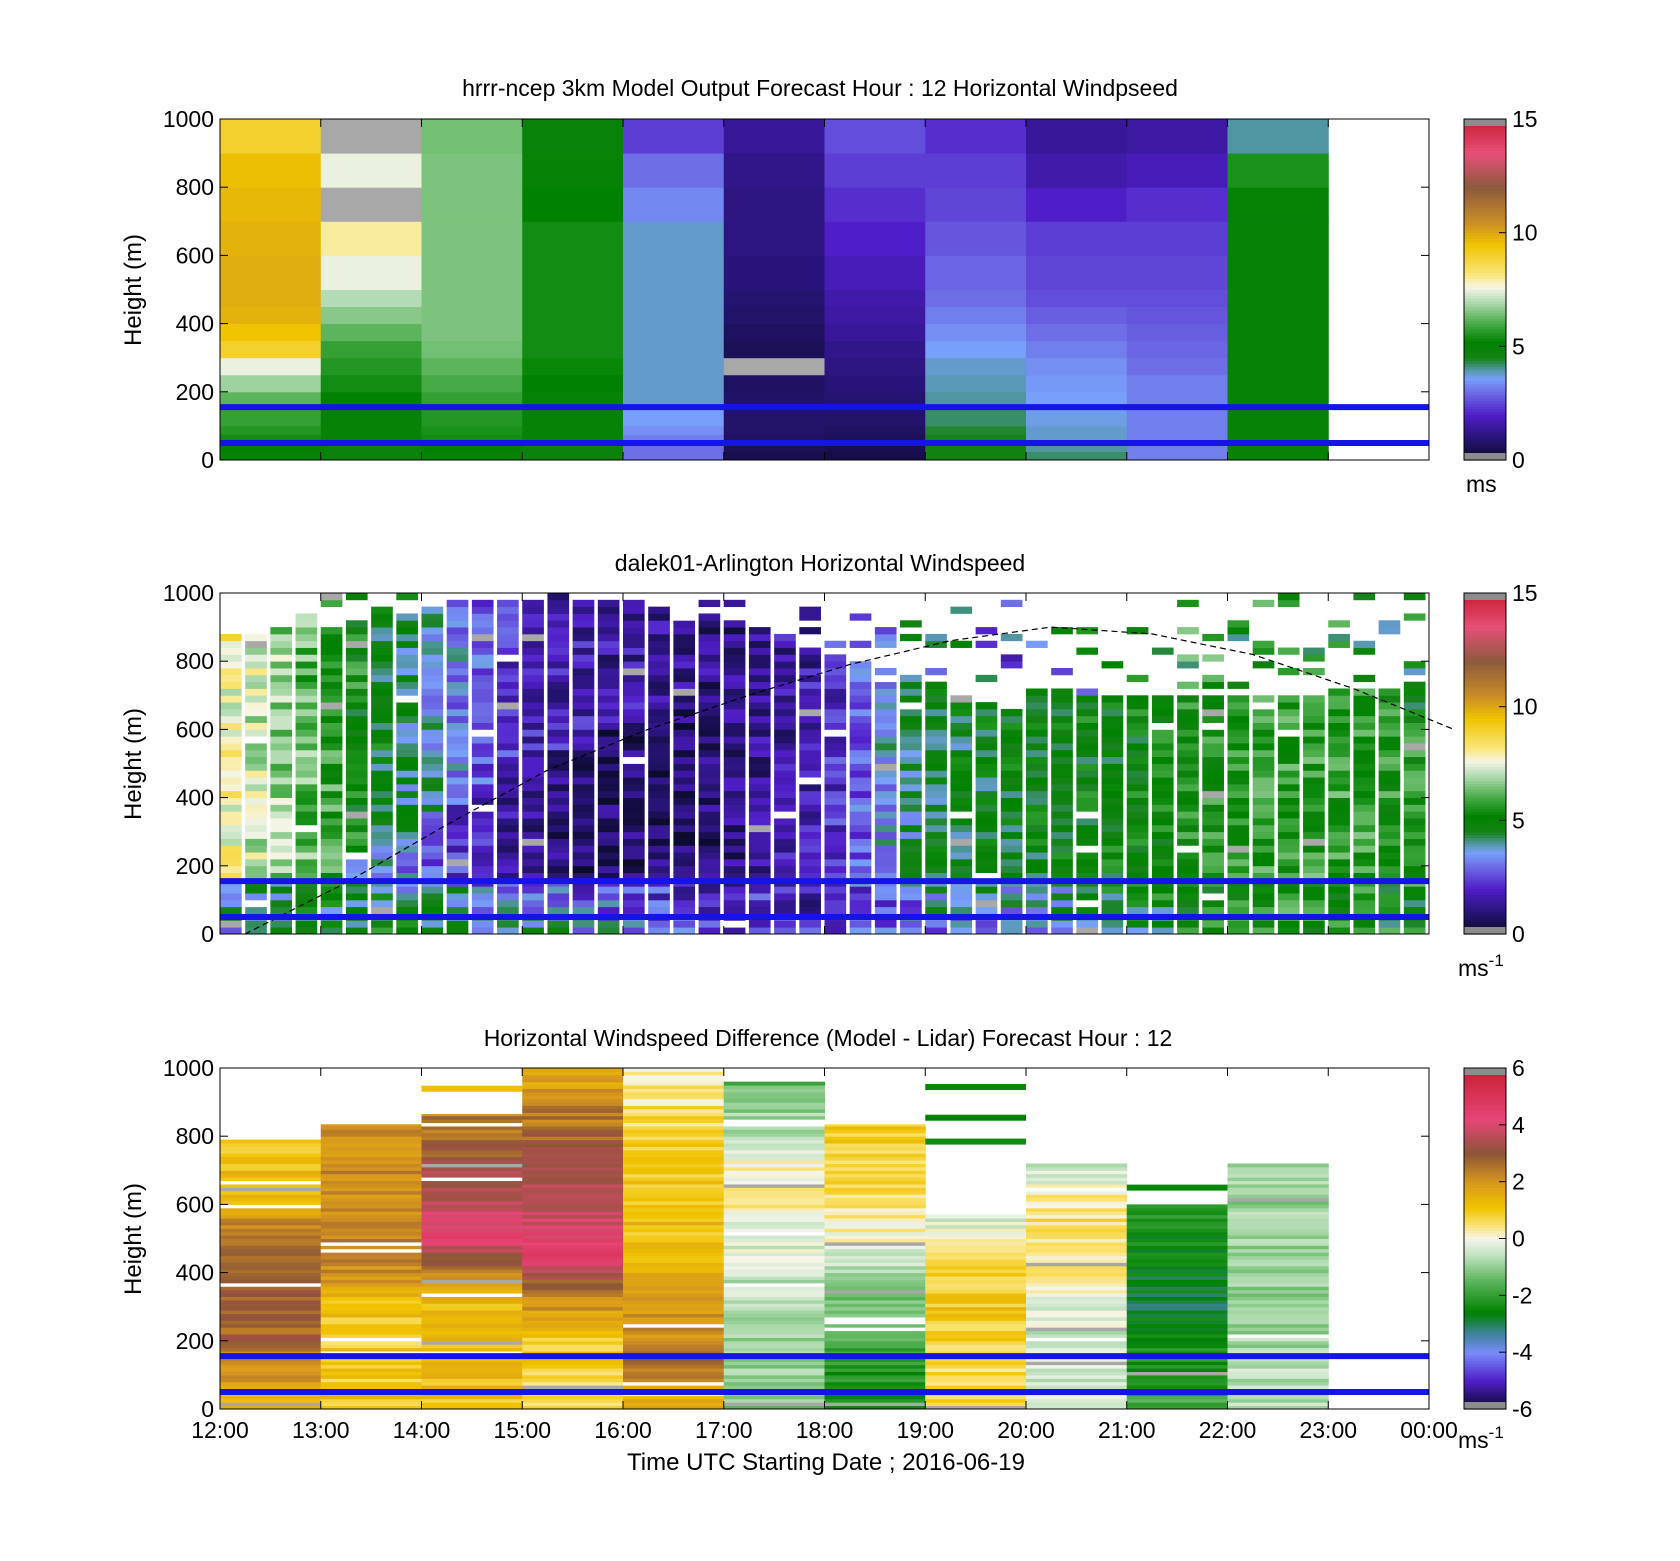 The image size is (1680, 1561). What do you see at coordinates (1328, 1430) in the screenshot?
I see `x-tick-label: 23:00` at bounding box center [1328, 1430].